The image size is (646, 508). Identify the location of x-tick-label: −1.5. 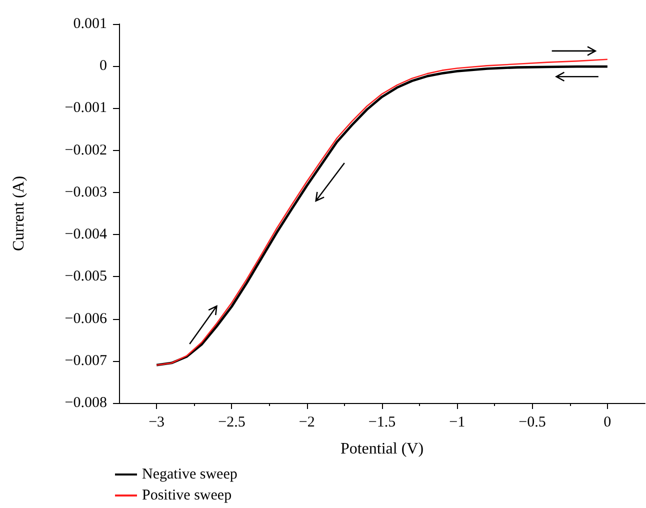
(382, 422).